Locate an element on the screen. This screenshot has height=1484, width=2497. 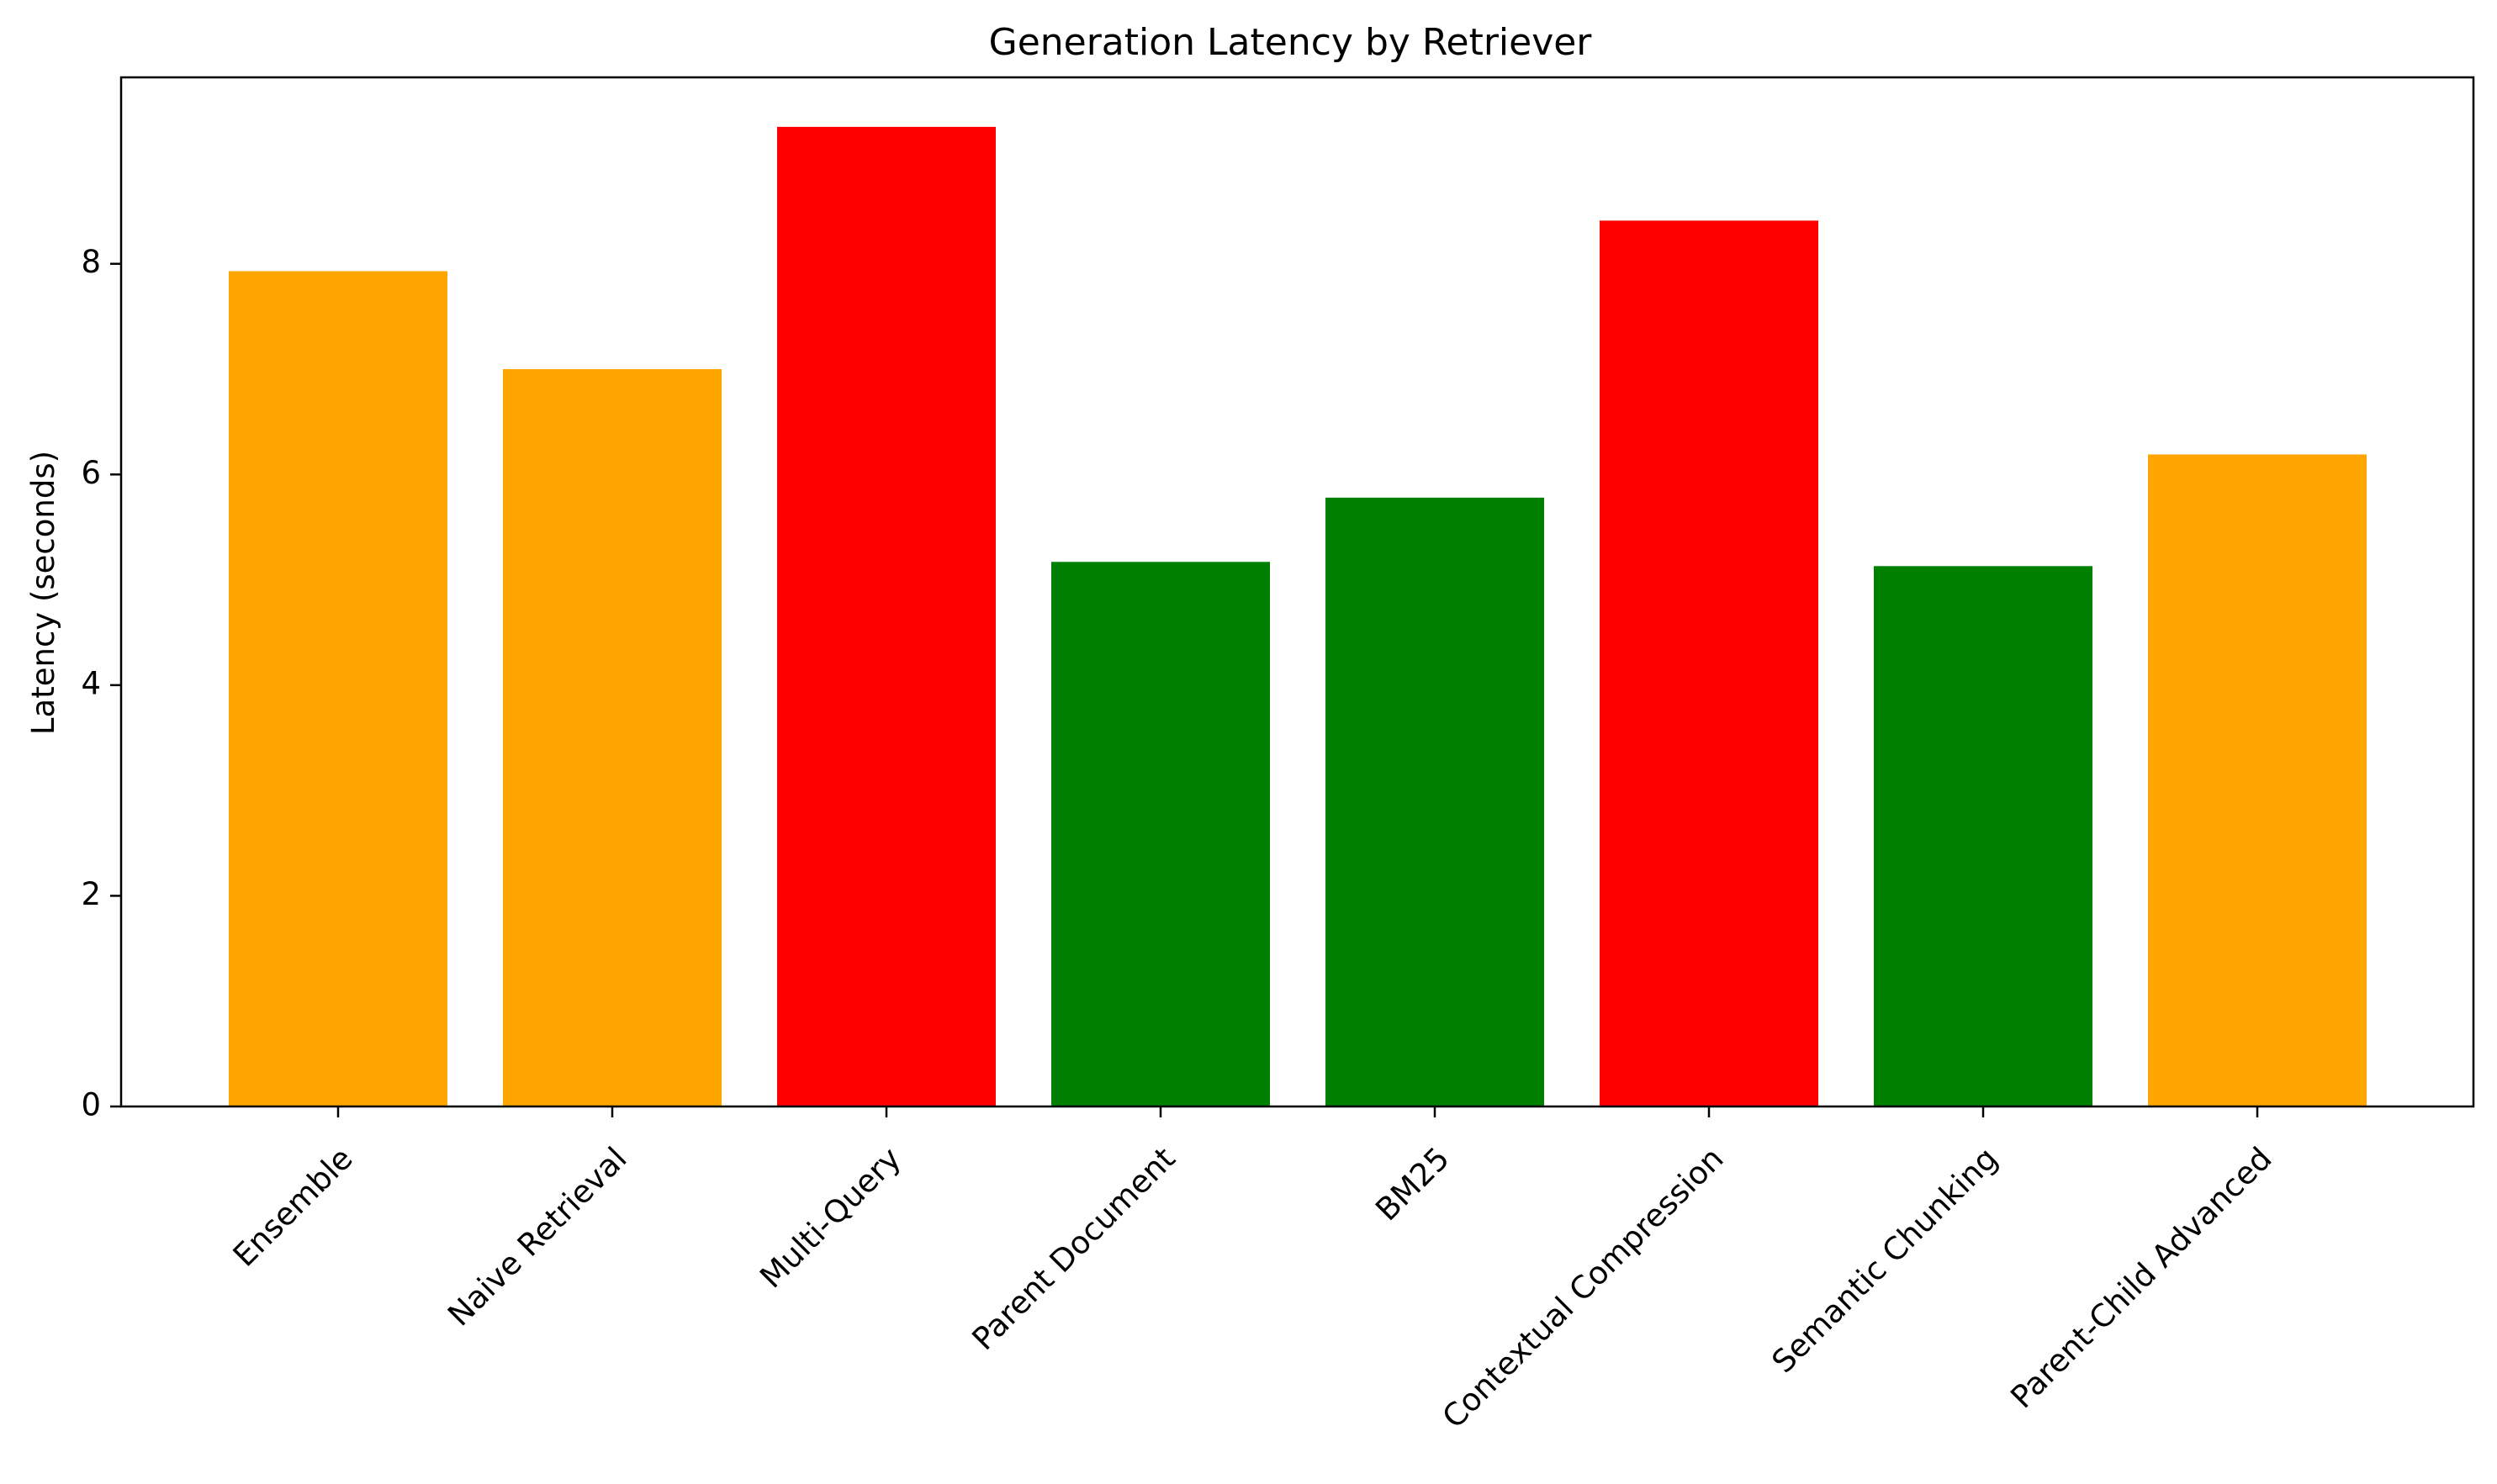
bar-semantic-chunking is located at coordinates (1983, 836).